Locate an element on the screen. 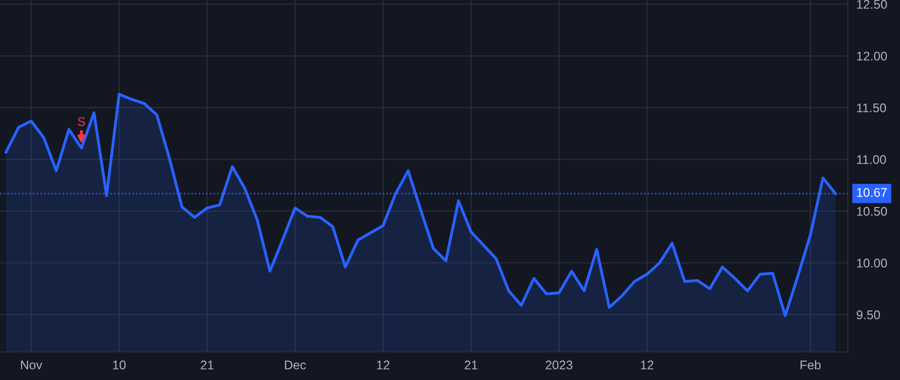 The image size is (900, 380). y-tick-label: 11.00 is located at coordinates (871, 159).